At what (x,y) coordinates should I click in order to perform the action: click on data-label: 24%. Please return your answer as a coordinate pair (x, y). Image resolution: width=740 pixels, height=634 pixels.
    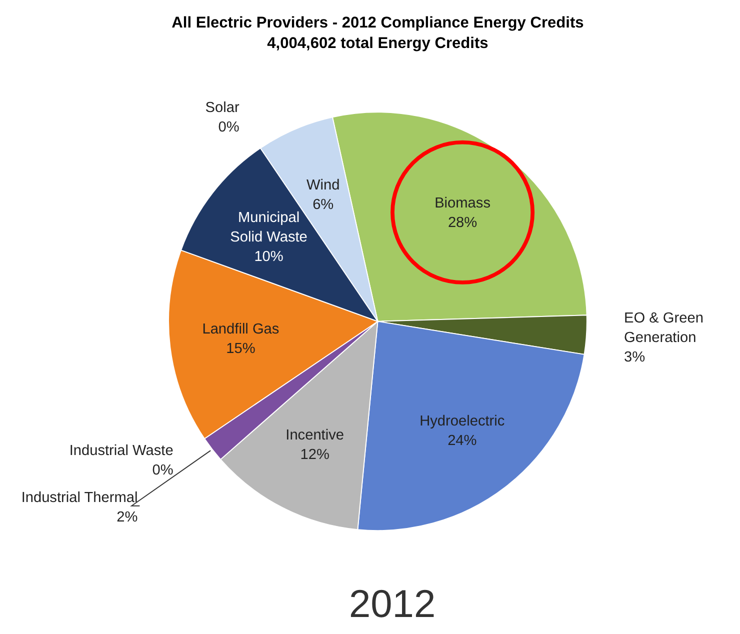
    Looking at the image, I should click on (462, 441).